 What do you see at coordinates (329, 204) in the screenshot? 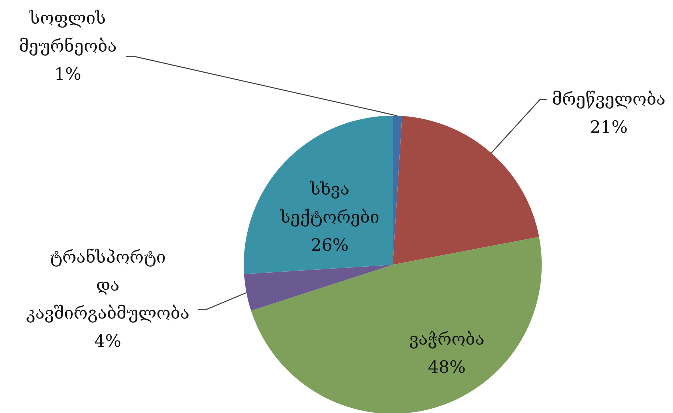
I see `slice-label: სხვა სექტორები` at bounding box center [329, 204].